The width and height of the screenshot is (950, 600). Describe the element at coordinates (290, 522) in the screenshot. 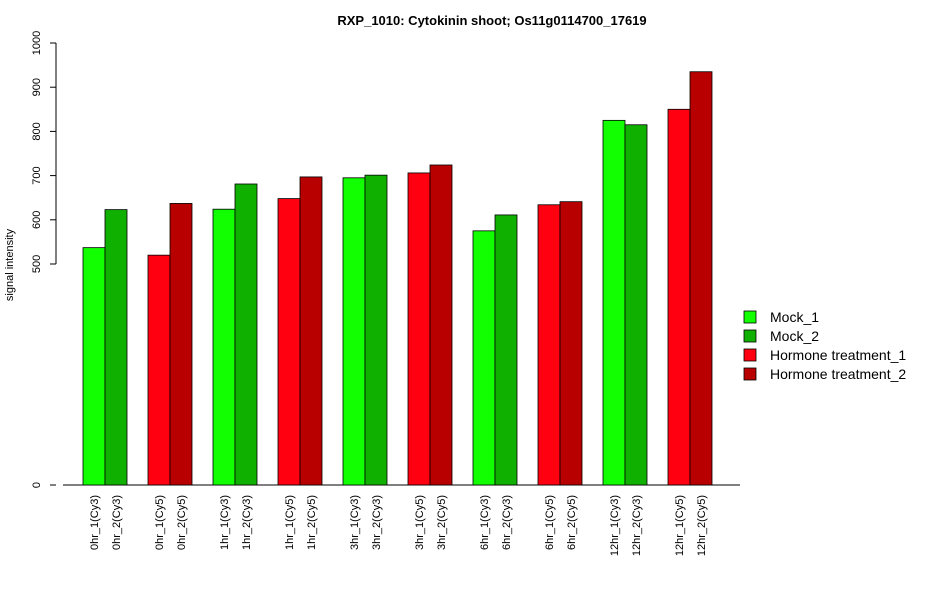

I see `x-tick-label: 1hr_1(Cy5)` at that location.